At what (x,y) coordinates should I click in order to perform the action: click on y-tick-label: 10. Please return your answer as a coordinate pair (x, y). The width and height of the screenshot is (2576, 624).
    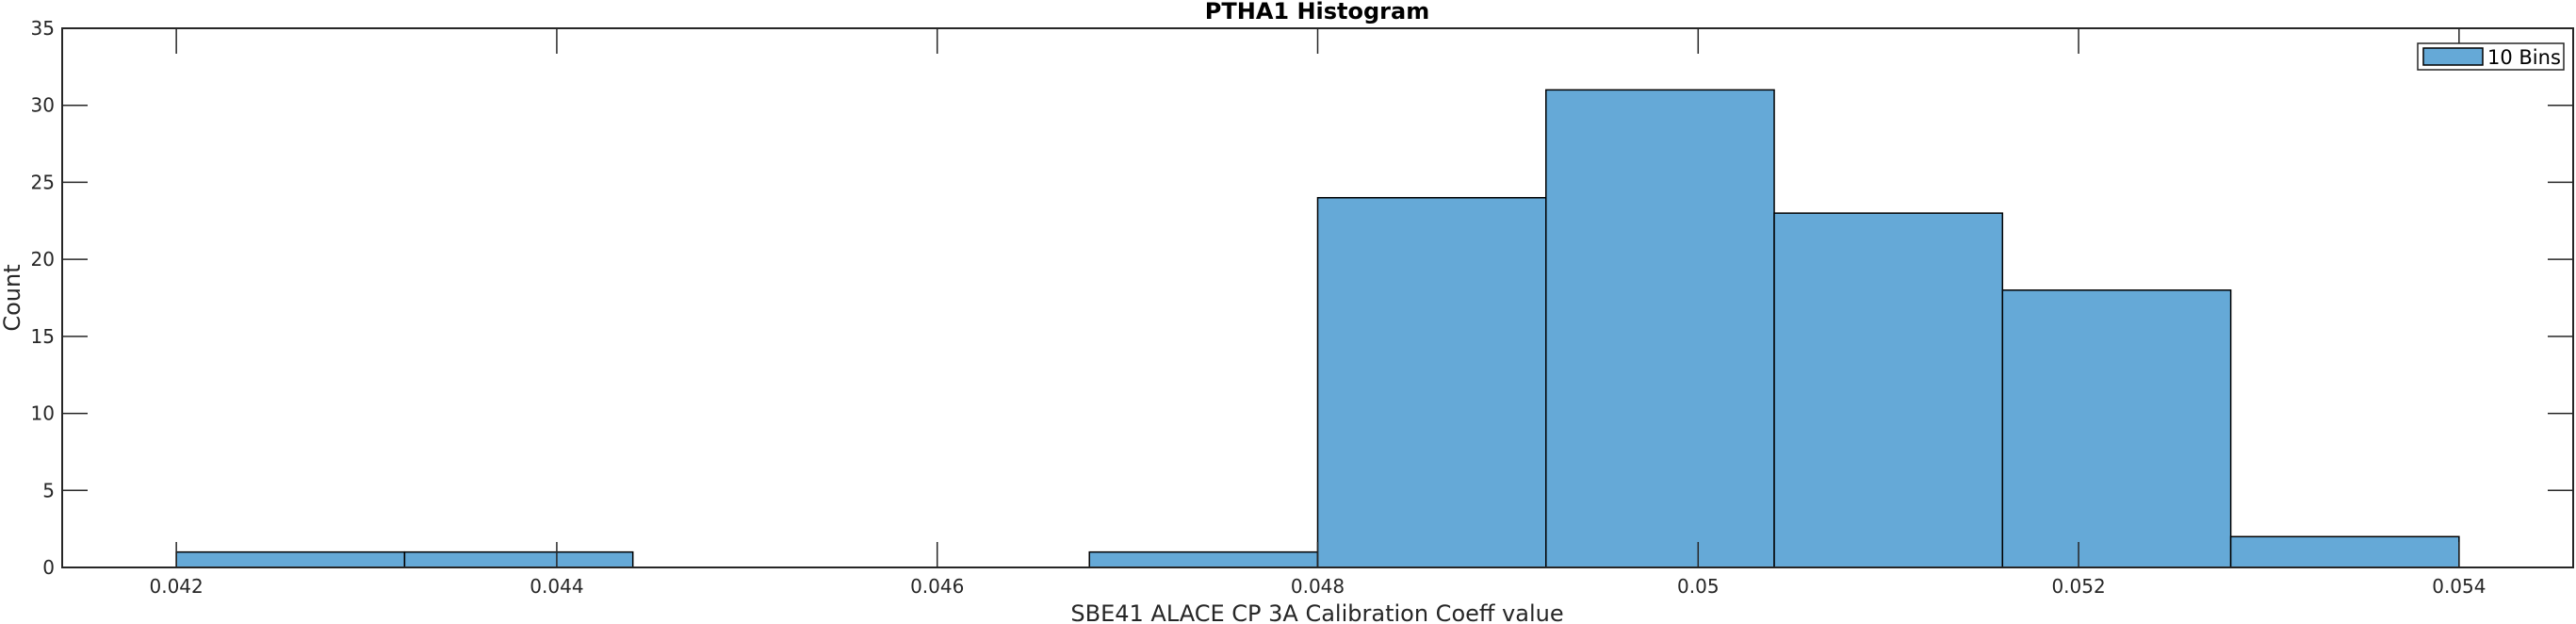
    Looking at the image, I should click on (43, 413).